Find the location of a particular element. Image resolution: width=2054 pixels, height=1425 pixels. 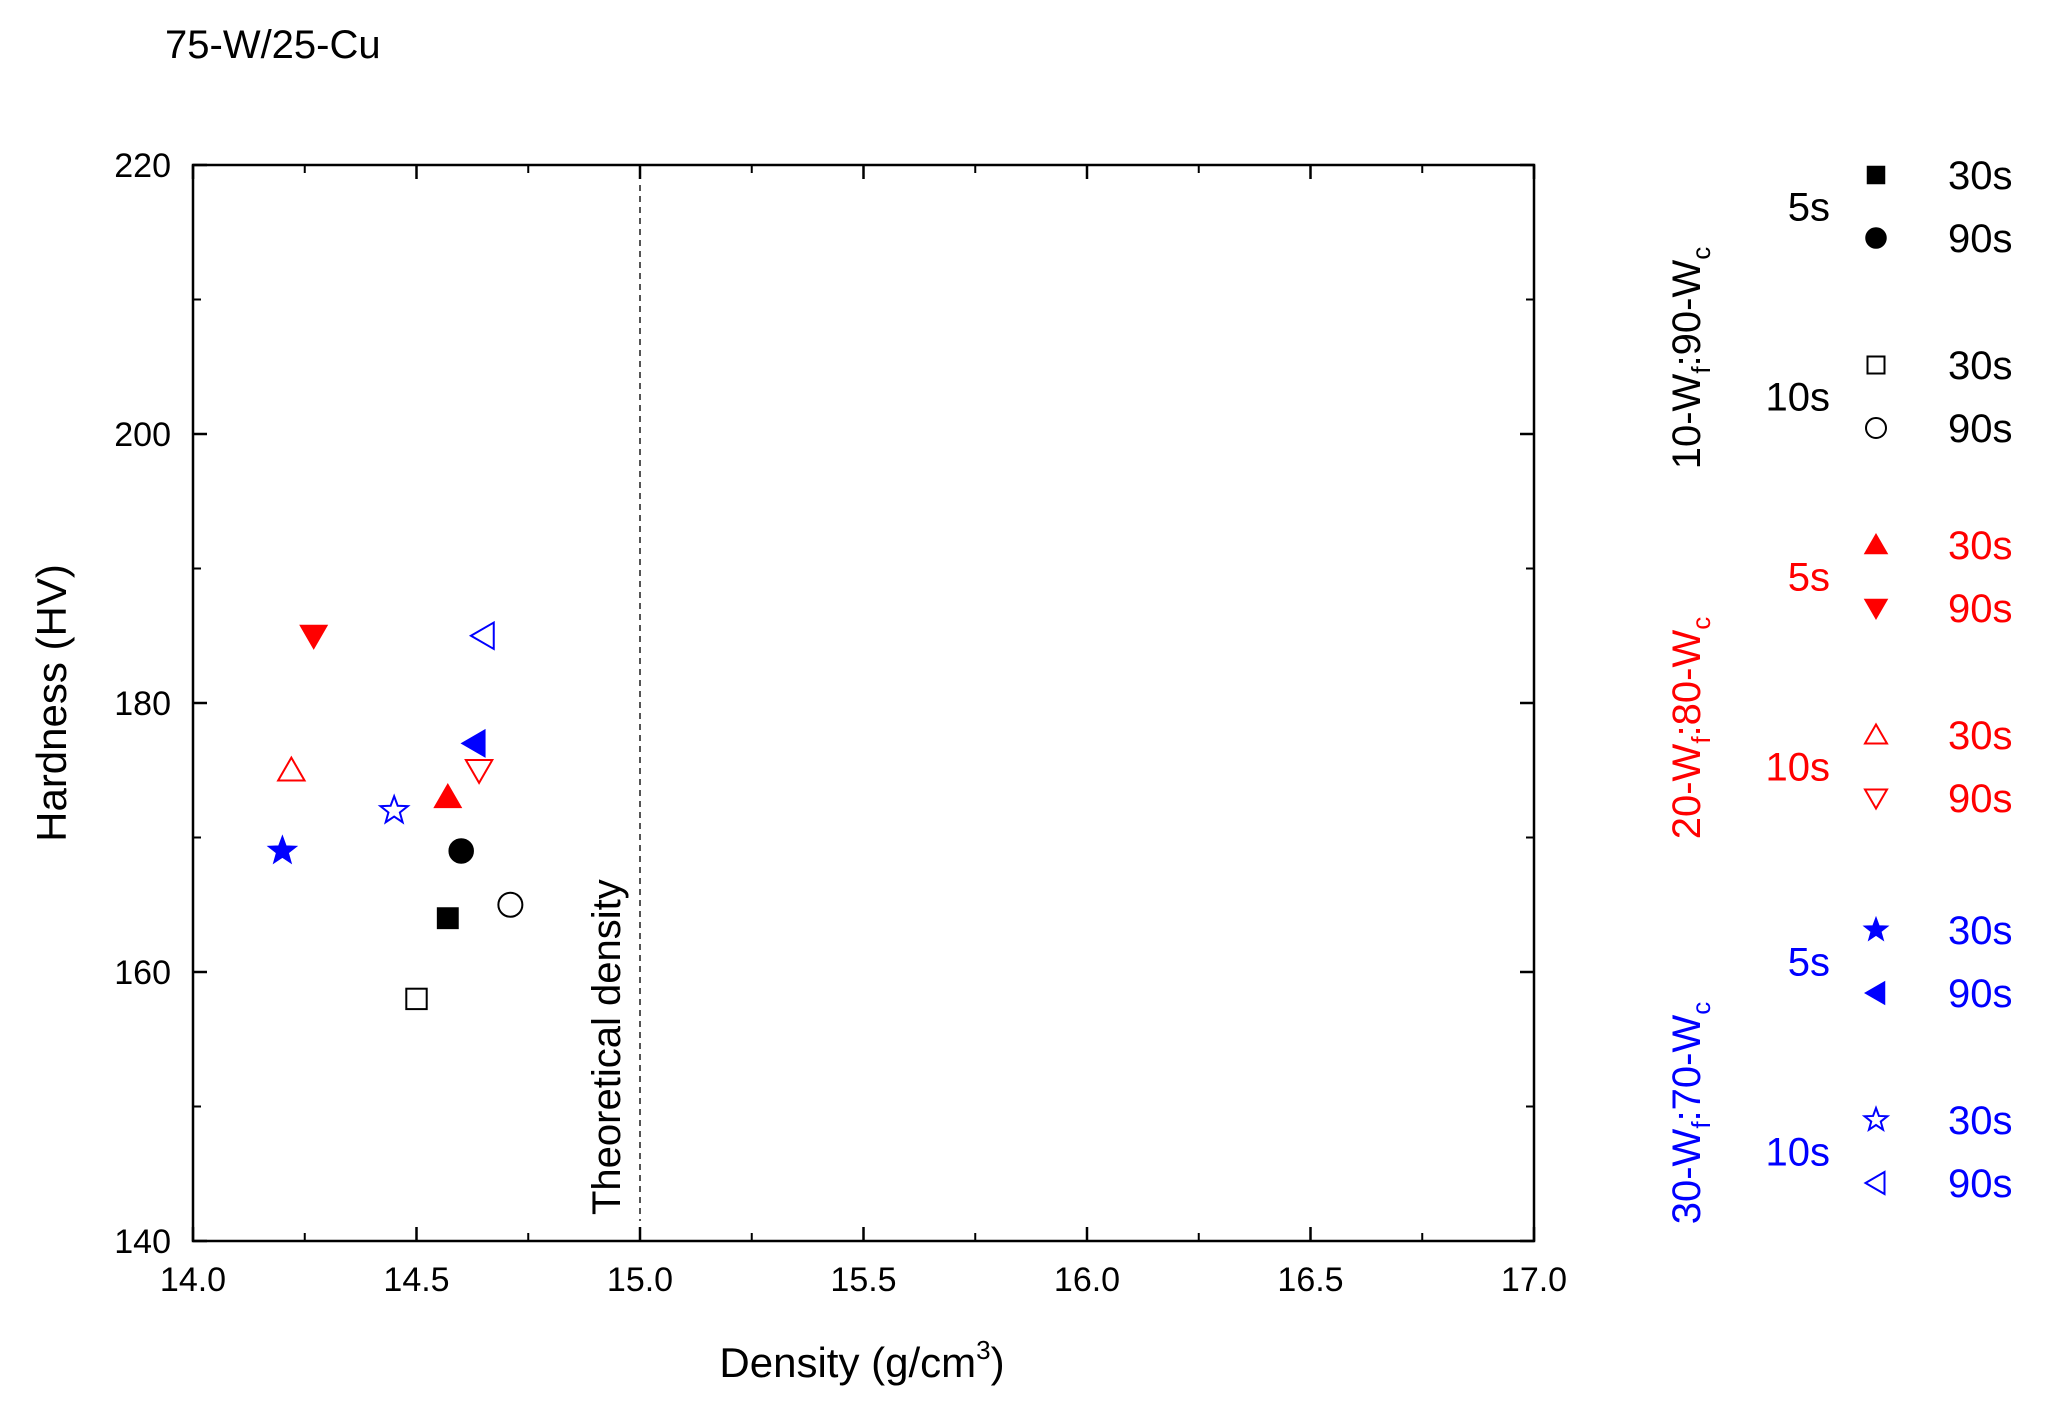

data-points is located at coordinates (395, 815).